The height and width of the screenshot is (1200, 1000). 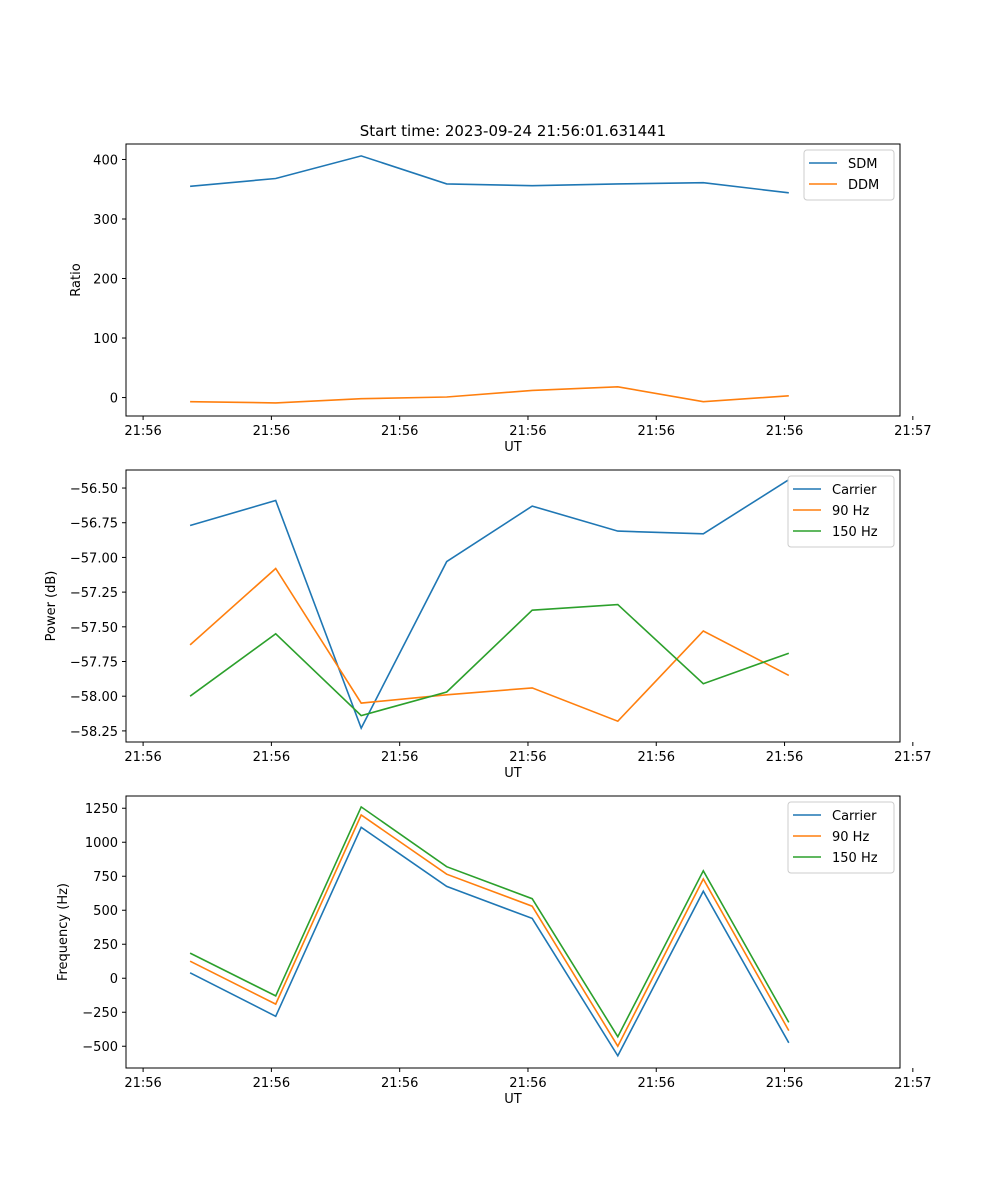 What do you see at coordinates (94, 628) in the screenshot?
I see `y-tick-label: −57.50` at bounding box center [94, 628].